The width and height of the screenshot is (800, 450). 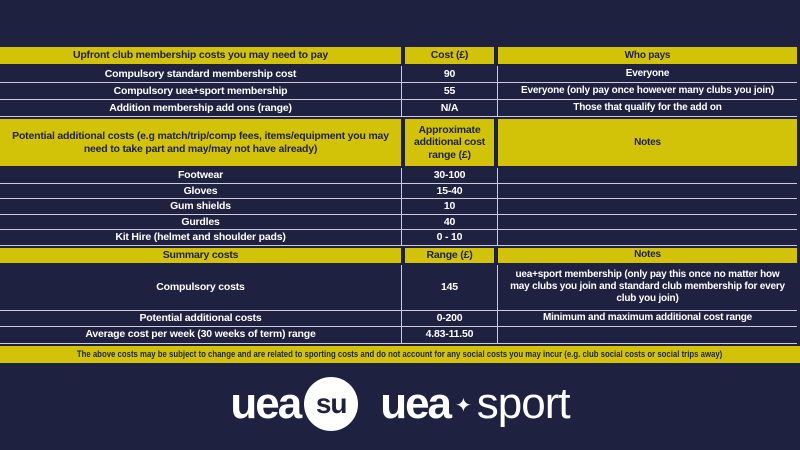 What do you see at coordinates (398, 191) in the screenshot?
I see `table-row: Gloves 15-40` at bounding box center [398, 191].